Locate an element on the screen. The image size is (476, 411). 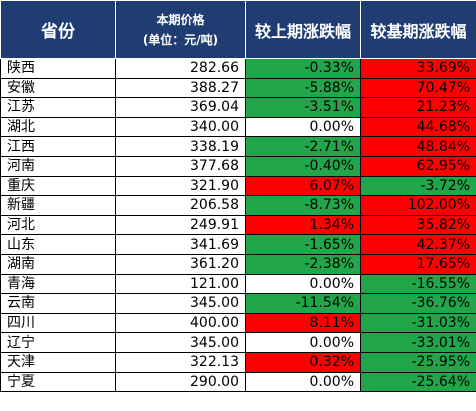
price-cell: 322.13 is located at coordinates (180, 362).